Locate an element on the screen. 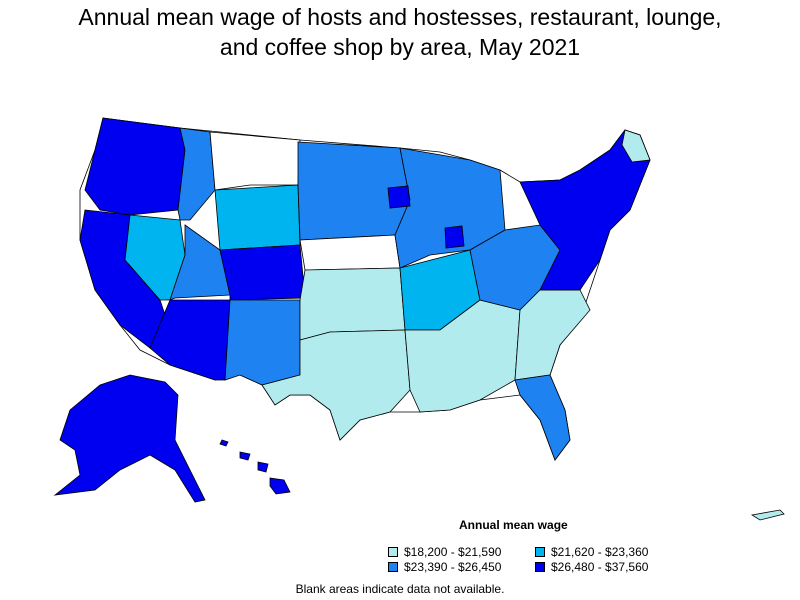 The image size is (800, 600). legend-item-3: $23,390 - $26,450 is located at coordinates (444, 567).